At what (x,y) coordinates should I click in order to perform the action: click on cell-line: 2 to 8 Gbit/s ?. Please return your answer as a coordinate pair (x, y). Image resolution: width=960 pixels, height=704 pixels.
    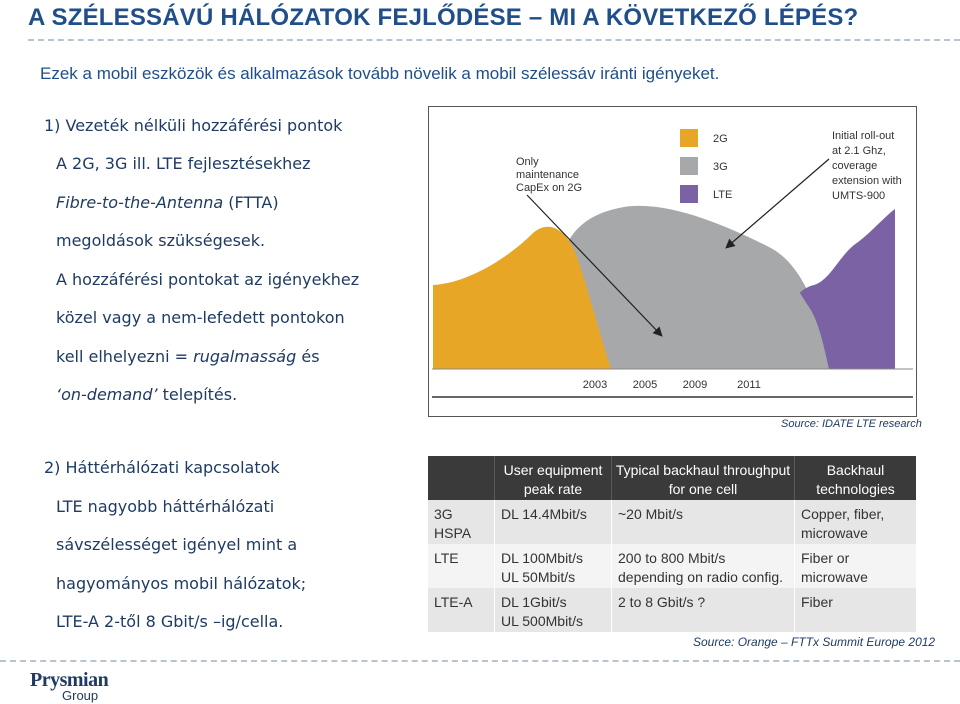
    Looking at the image, I should click on (662, 602).